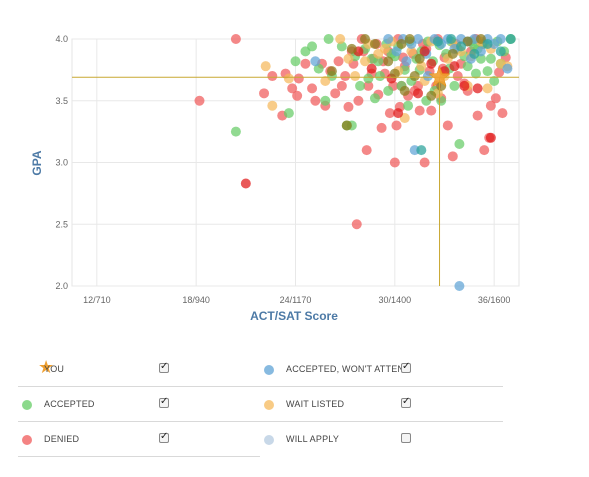 Image resolution: width=589 pixels, height=477 pixels. I want to click on y-axis-title: GPA, so click(37, 162).